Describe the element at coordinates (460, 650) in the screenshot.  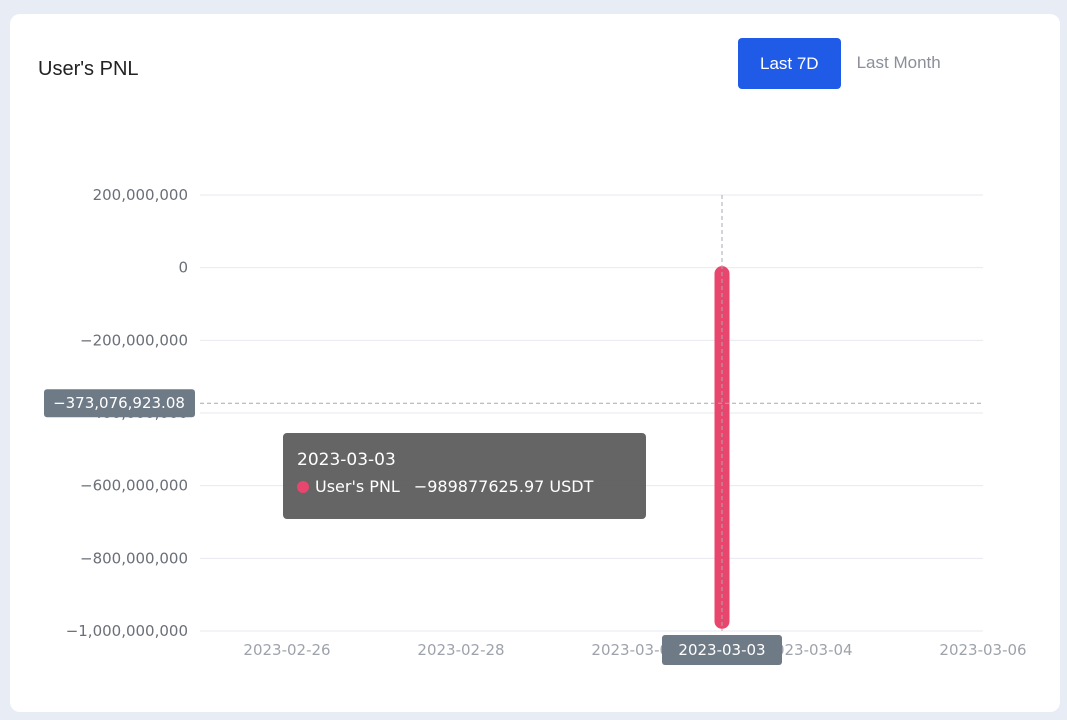
I see `x-tick-label: 2023-02-28` at that location.